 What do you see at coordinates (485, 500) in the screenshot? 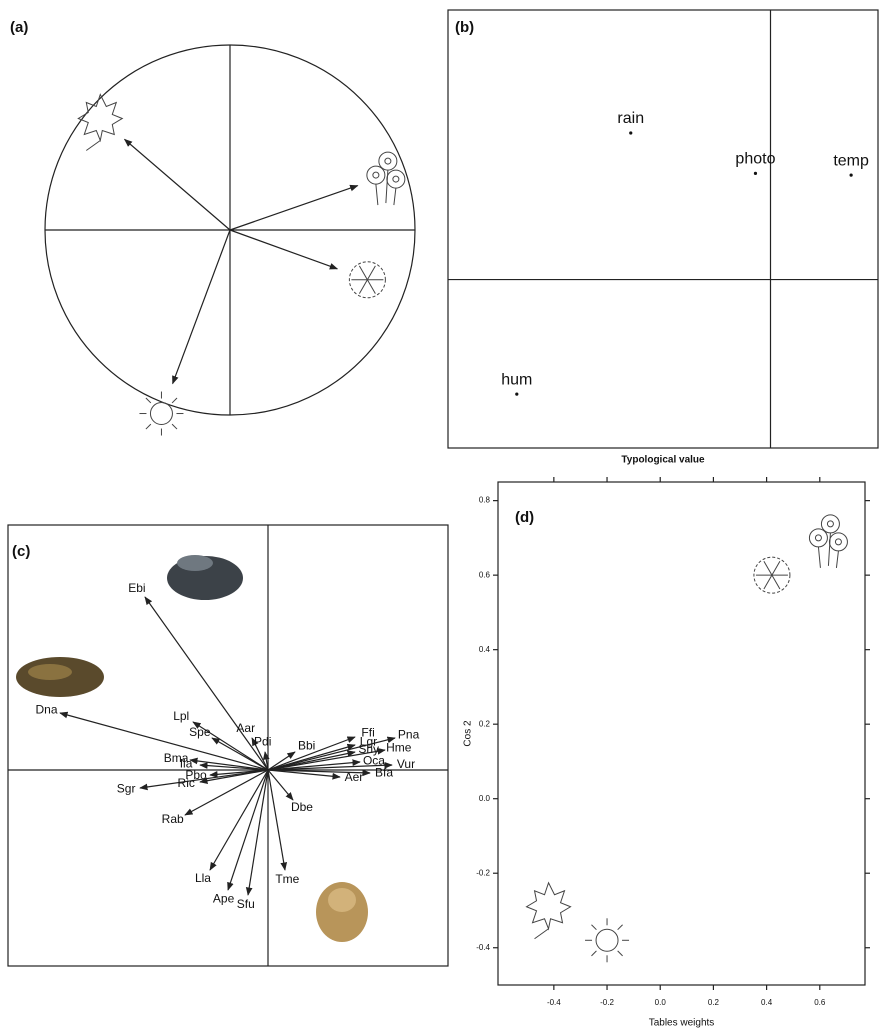
I see `y-tick-label: 0.8` at bounding box center [485, 500].